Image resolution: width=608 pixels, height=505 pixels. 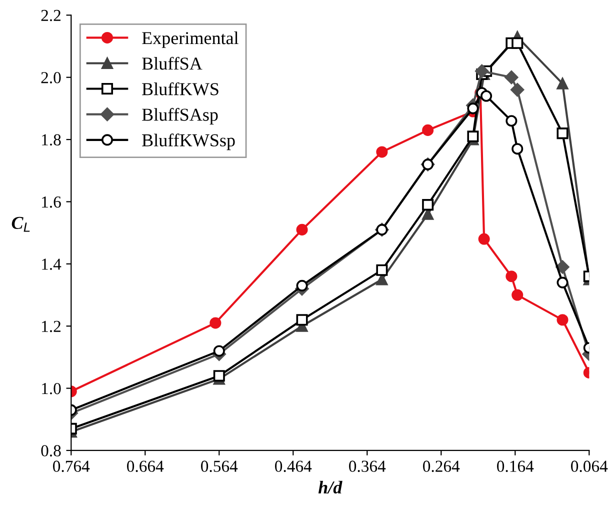 I want to click on y-tick-label: 1.4, so click(x=52, y=264).